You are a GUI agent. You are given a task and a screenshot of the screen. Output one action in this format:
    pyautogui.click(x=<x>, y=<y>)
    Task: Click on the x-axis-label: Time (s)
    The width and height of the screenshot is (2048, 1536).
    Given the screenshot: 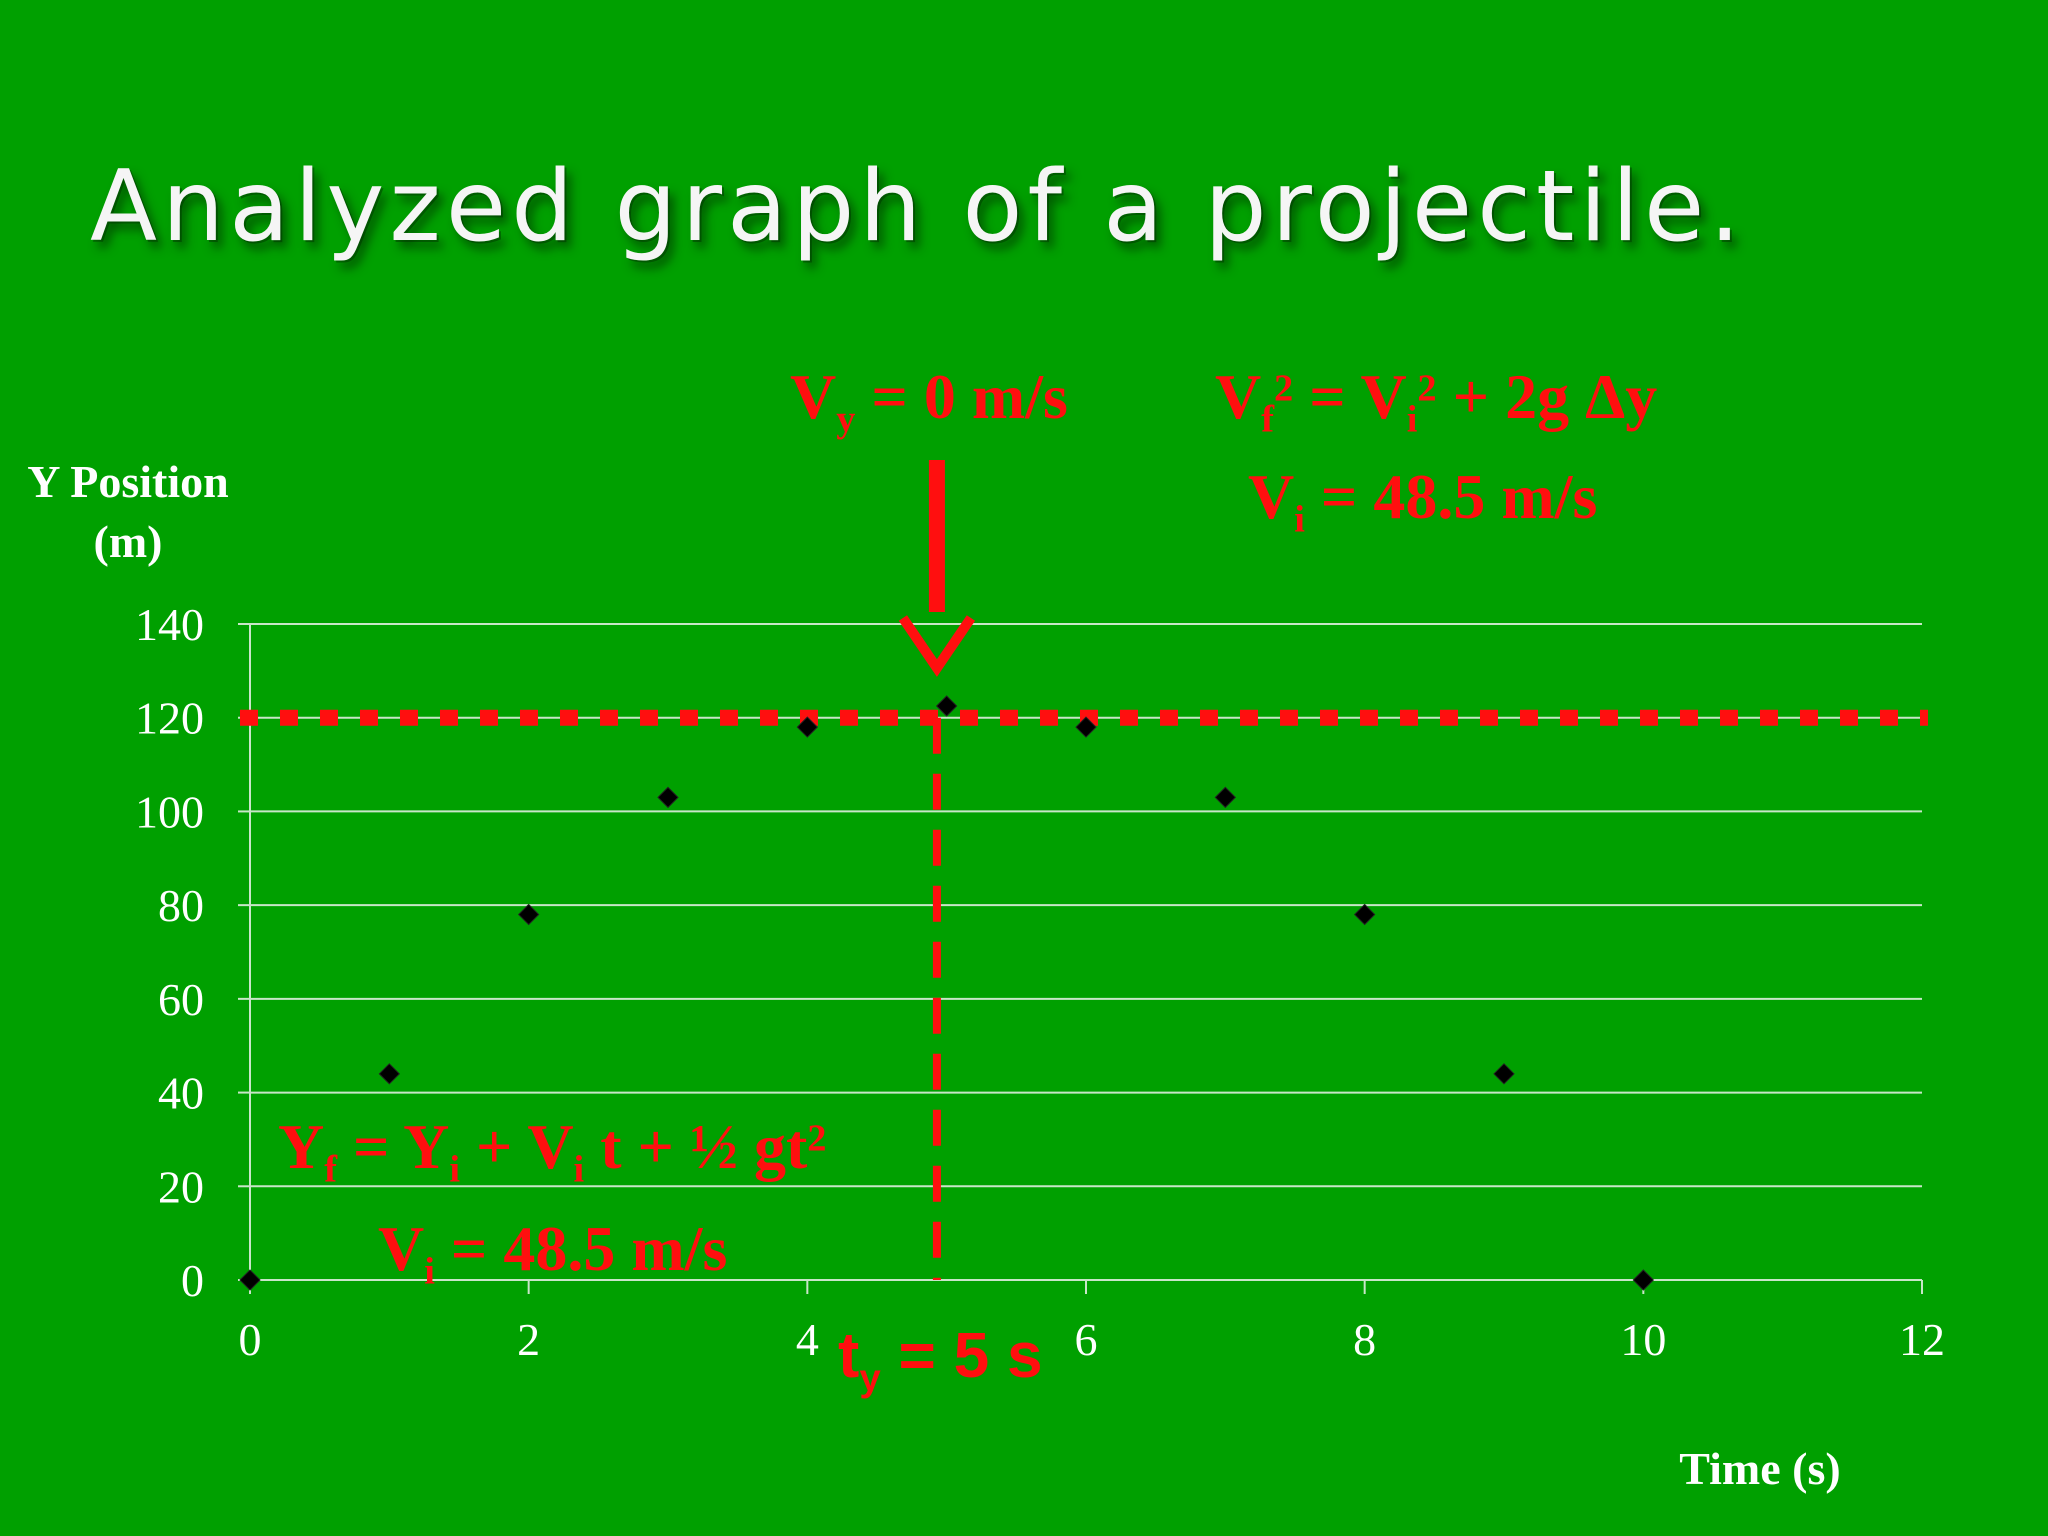 What is the action you would take?
    pyautogui.click(x=1760, y=1468)
    